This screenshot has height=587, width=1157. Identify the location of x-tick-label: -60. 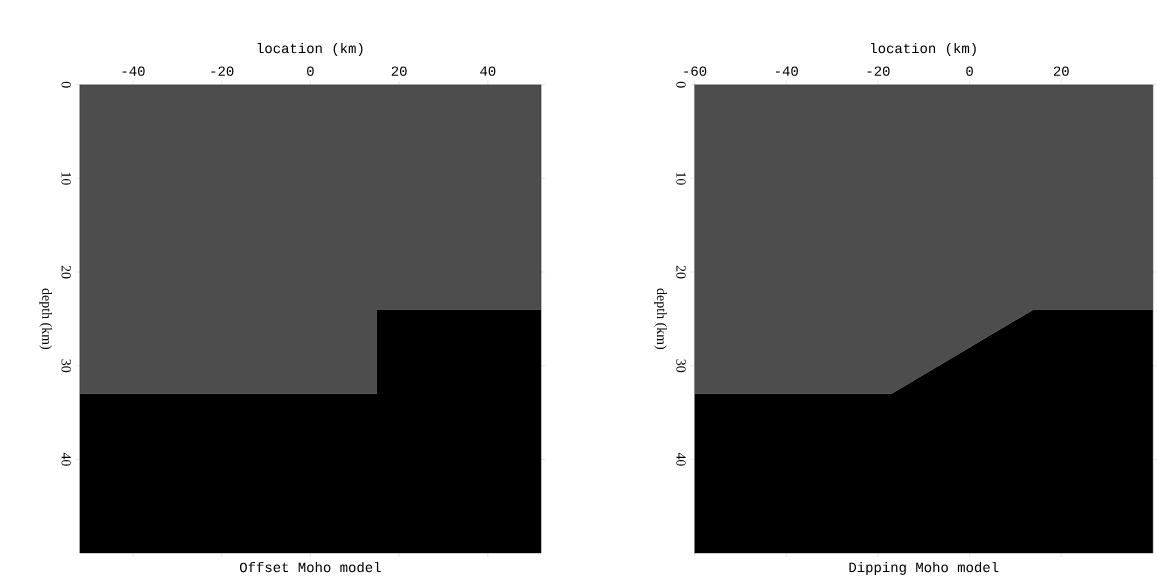
(695, 71).